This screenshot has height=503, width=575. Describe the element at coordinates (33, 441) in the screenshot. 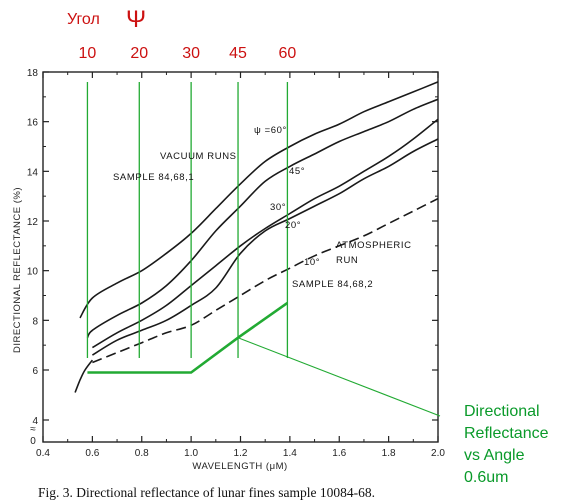

I see `y-break-zero: 0` at that location.